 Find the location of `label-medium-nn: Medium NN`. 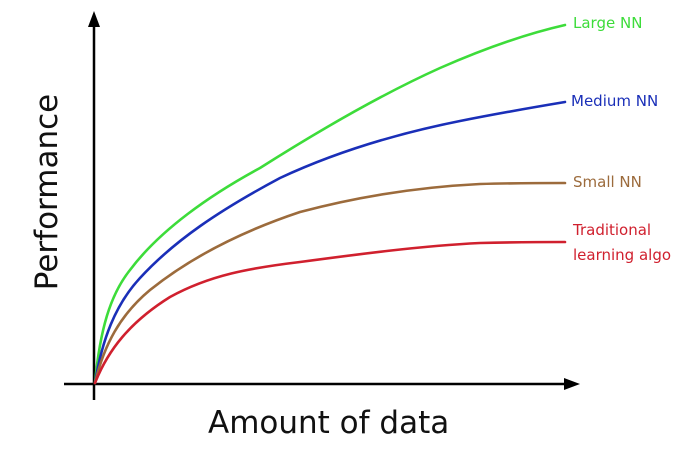

label-medium-nn: Medium NN is located at coordinates (615, 101).